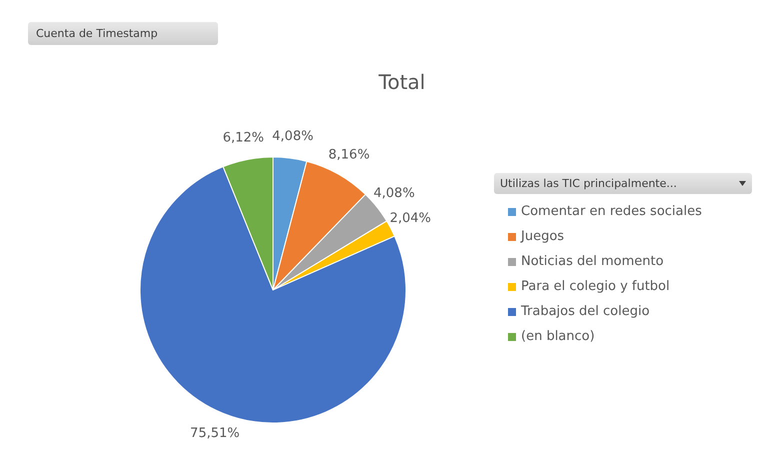 The image size is (764, 459). I want to click on legend-label: Noticias del momento, so click(592, 261).